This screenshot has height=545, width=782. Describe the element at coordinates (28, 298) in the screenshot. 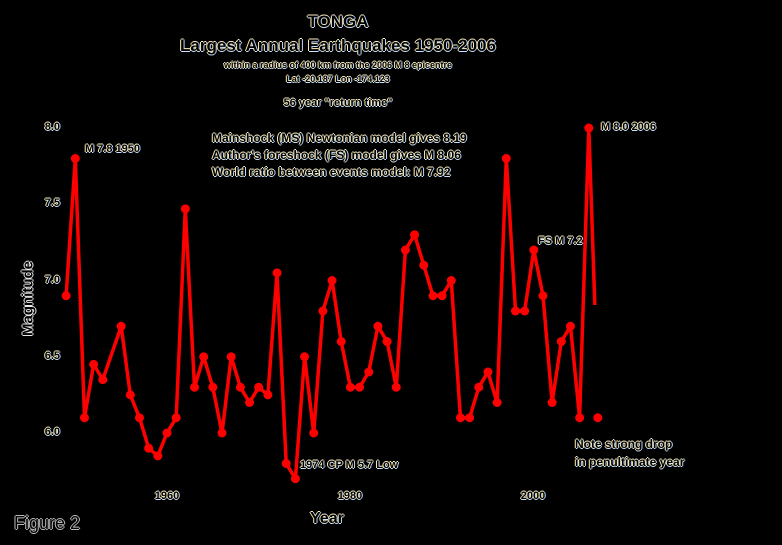

I see `y-axis-label: Magnitude` at that location.